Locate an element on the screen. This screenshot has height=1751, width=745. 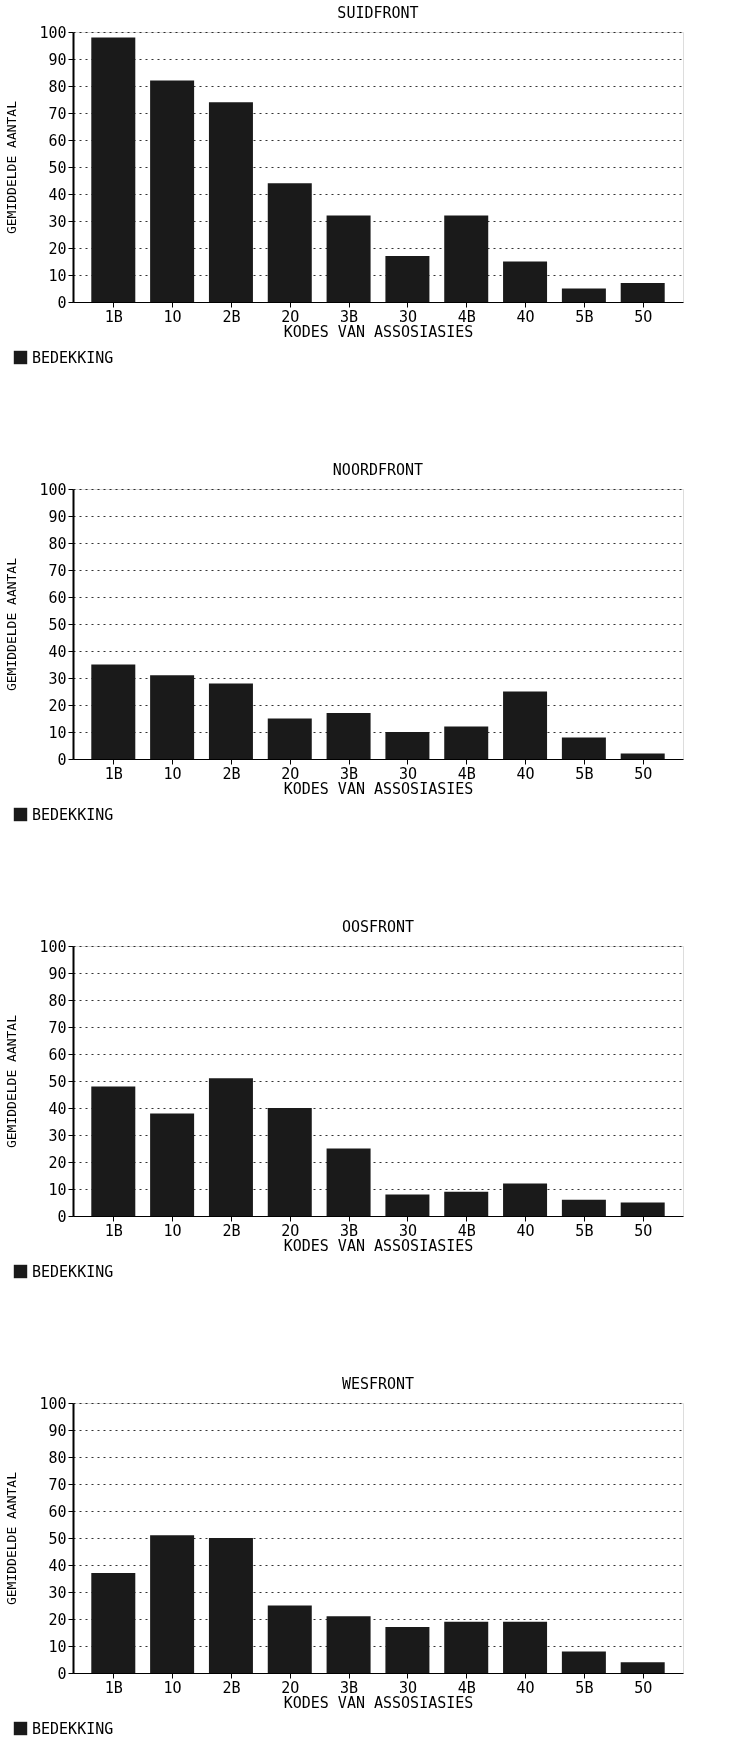
chart-title: WESFRONT is located at coordinates (378, 1384).